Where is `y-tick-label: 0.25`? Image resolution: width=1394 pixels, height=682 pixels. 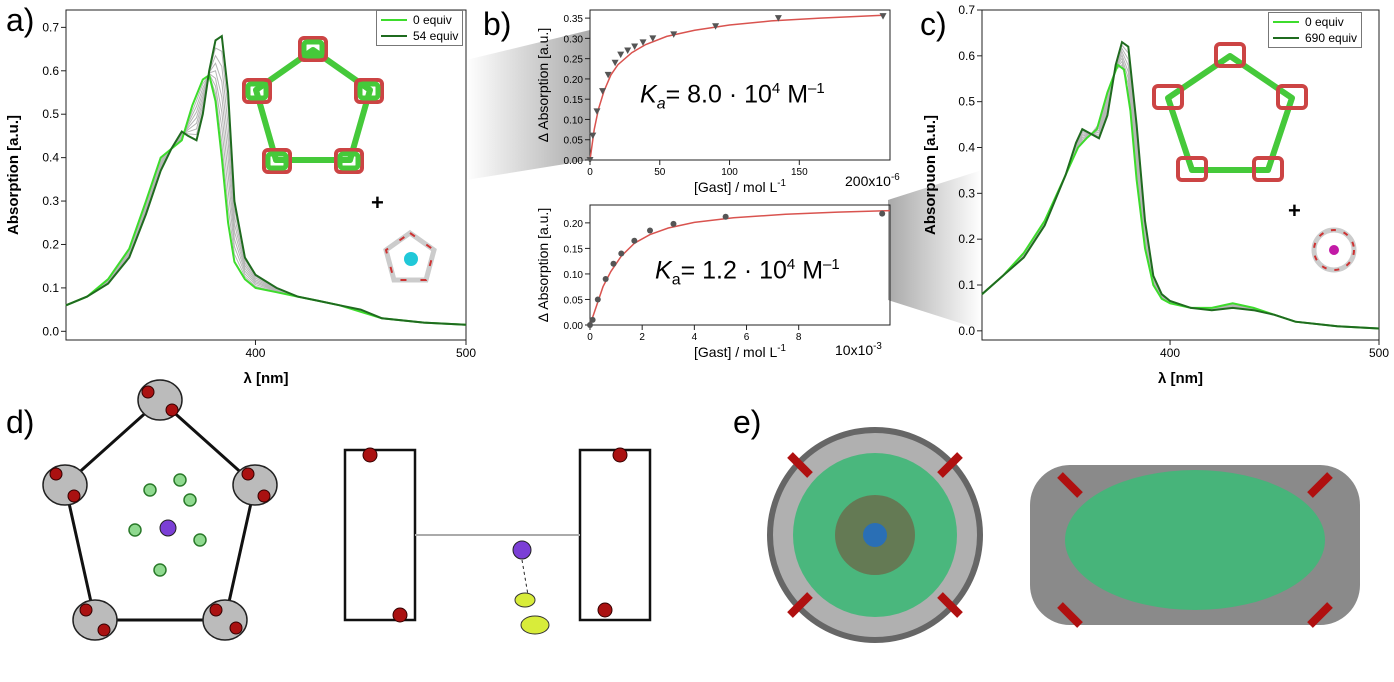 y-tick-label: 0.25 is located at coordinates (574, 60).